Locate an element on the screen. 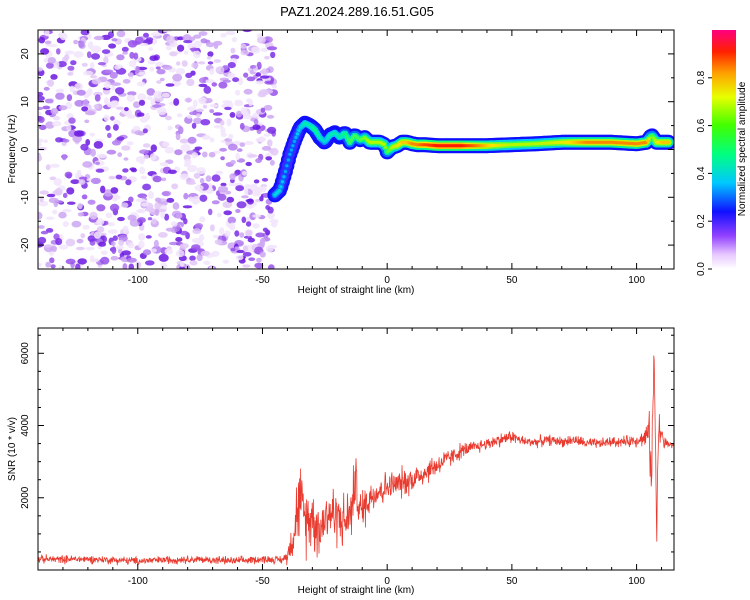 This screenshot has width=750, height=600. band-cell is located at coordinates (297, 134).